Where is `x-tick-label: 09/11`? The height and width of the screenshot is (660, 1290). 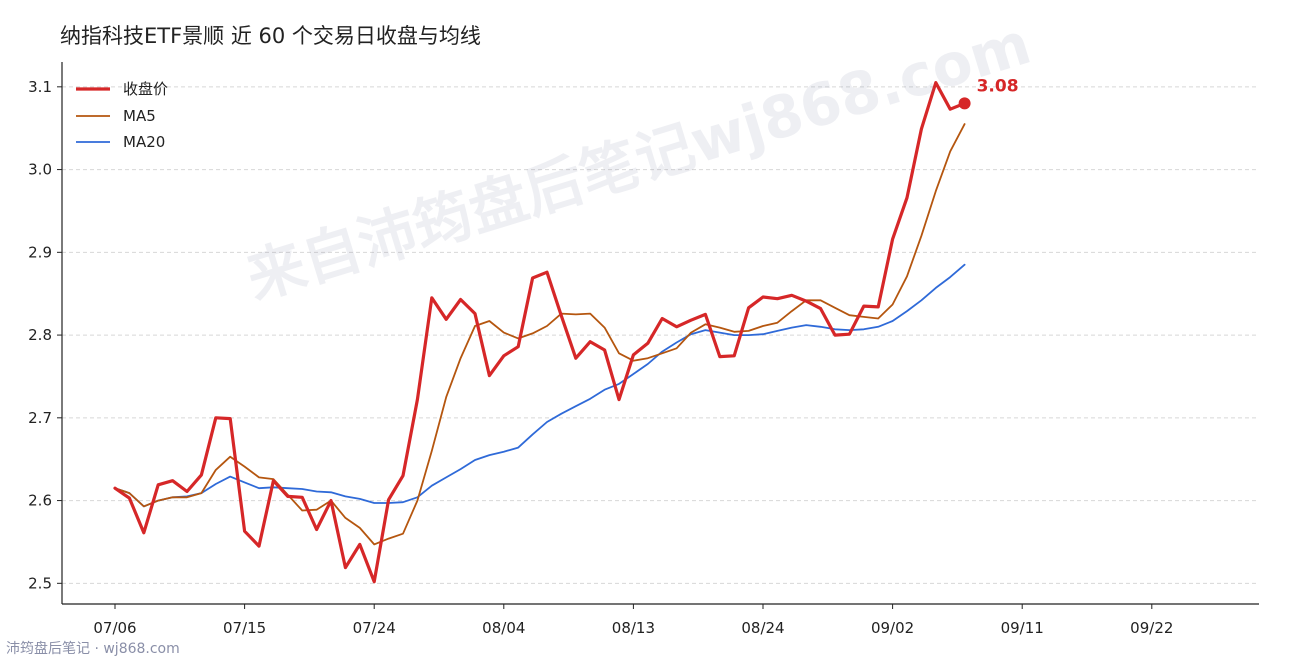
x-tick-label: 09/11 is located at coordinates (1022, 628).